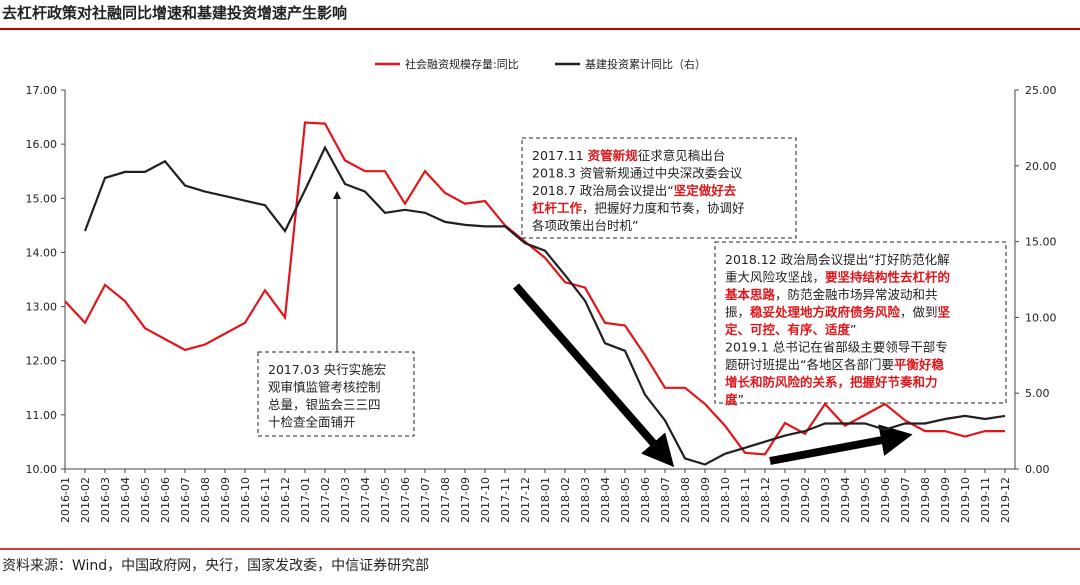 This screenshot has height=585, width=1080. I want to click on x-tick-label: 2017-08, so click(445, 500).